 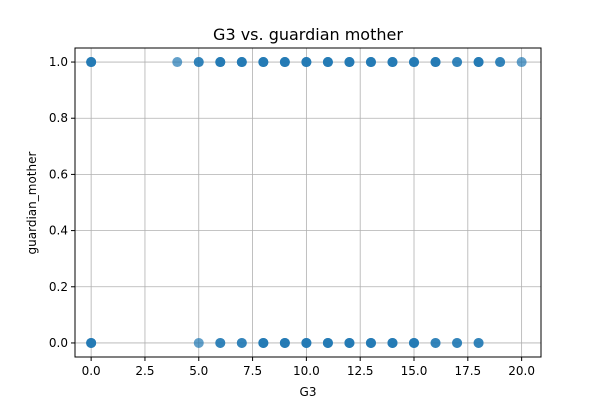 What do you see at coordinates (32, 203) in the screenshot?
I see `y-axis-label: guardian_mother` at bounding box center [32, 203].